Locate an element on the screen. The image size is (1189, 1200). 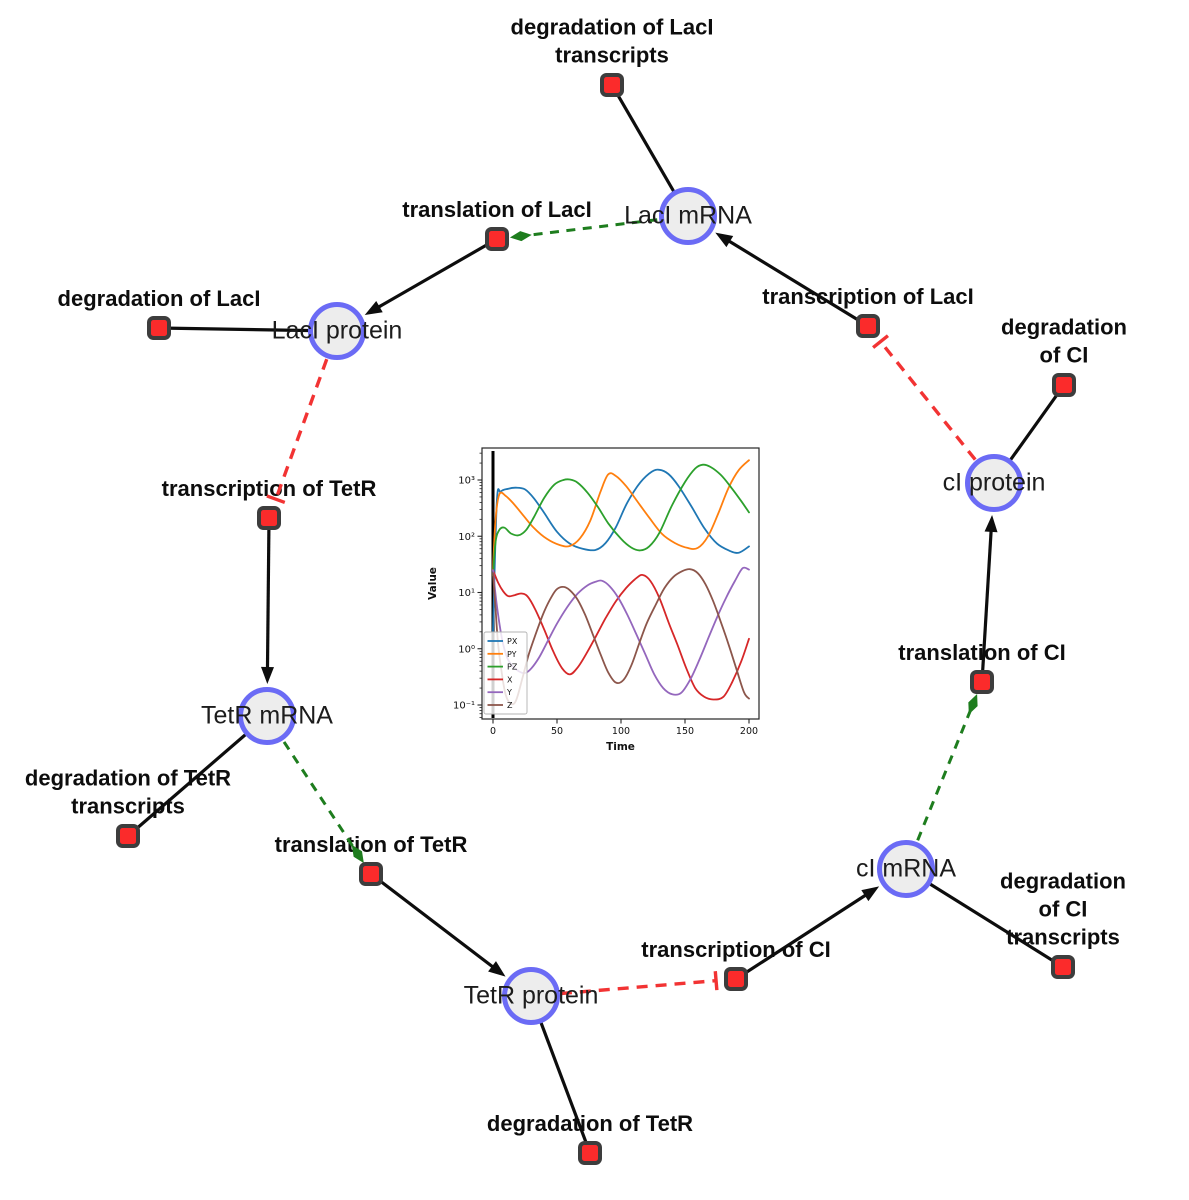
y-axis: 10³ 10² 10¹ 10⁰ 10⁻¹ Value is located at coordinates (454, 585).